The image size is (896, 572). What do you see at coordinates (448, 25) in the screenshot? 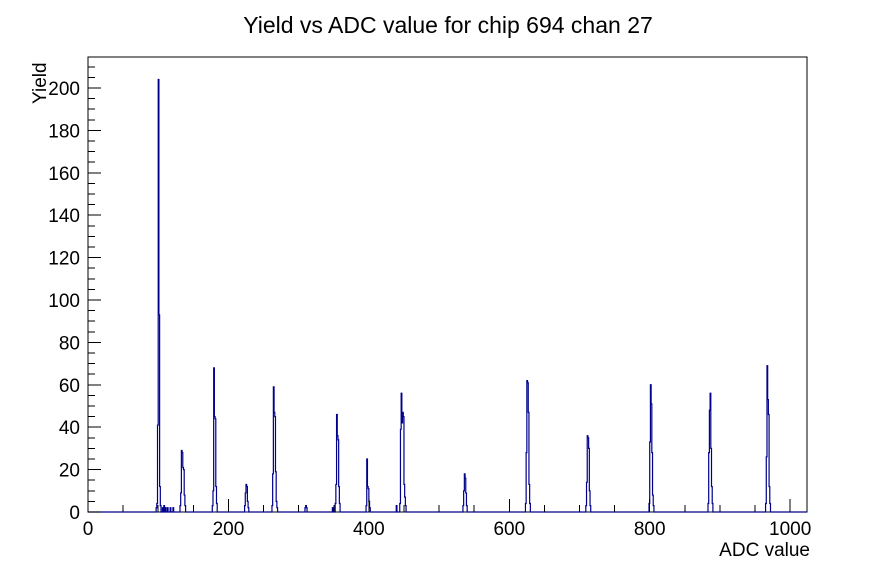
I see `chart-title: Yield vs ADC value for chip 694 chan 27` at bounding box center [448, 25].